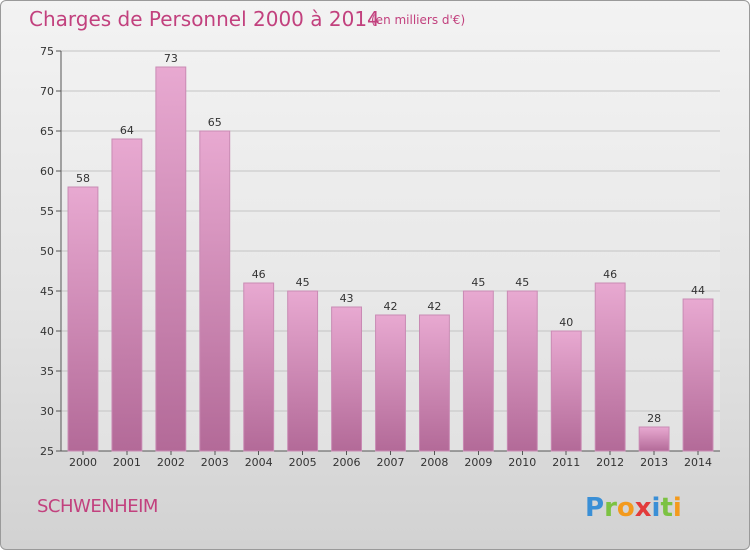 This screenshot has width=750, height=550. What do you see at coordinates (566, 322) in the screenshot?
I see `bar-value-label: 40` at bounding box center [566, 322].